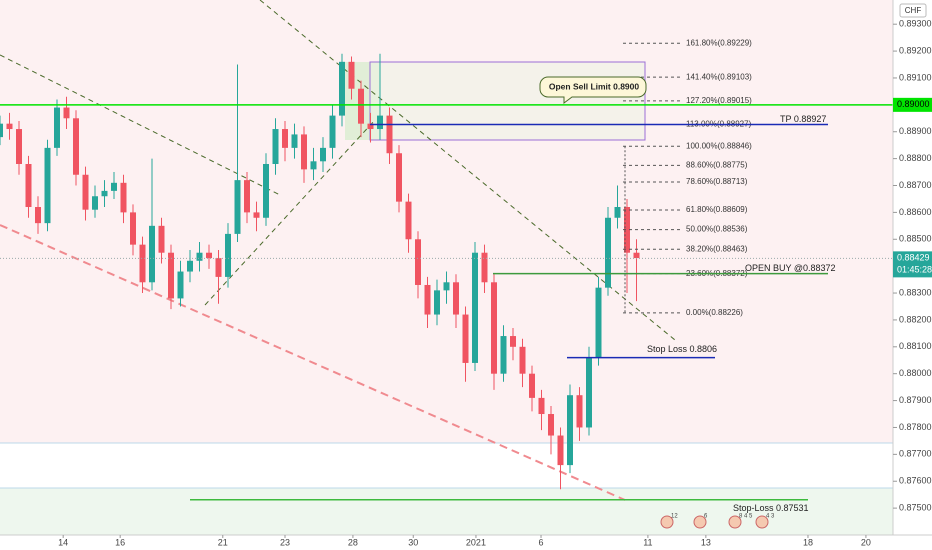 This screenshot has height=550, width=932. Describe the element at coordinates (915, 319) in the screenshot. I see `y-tick-label: 0.88200` at that location.